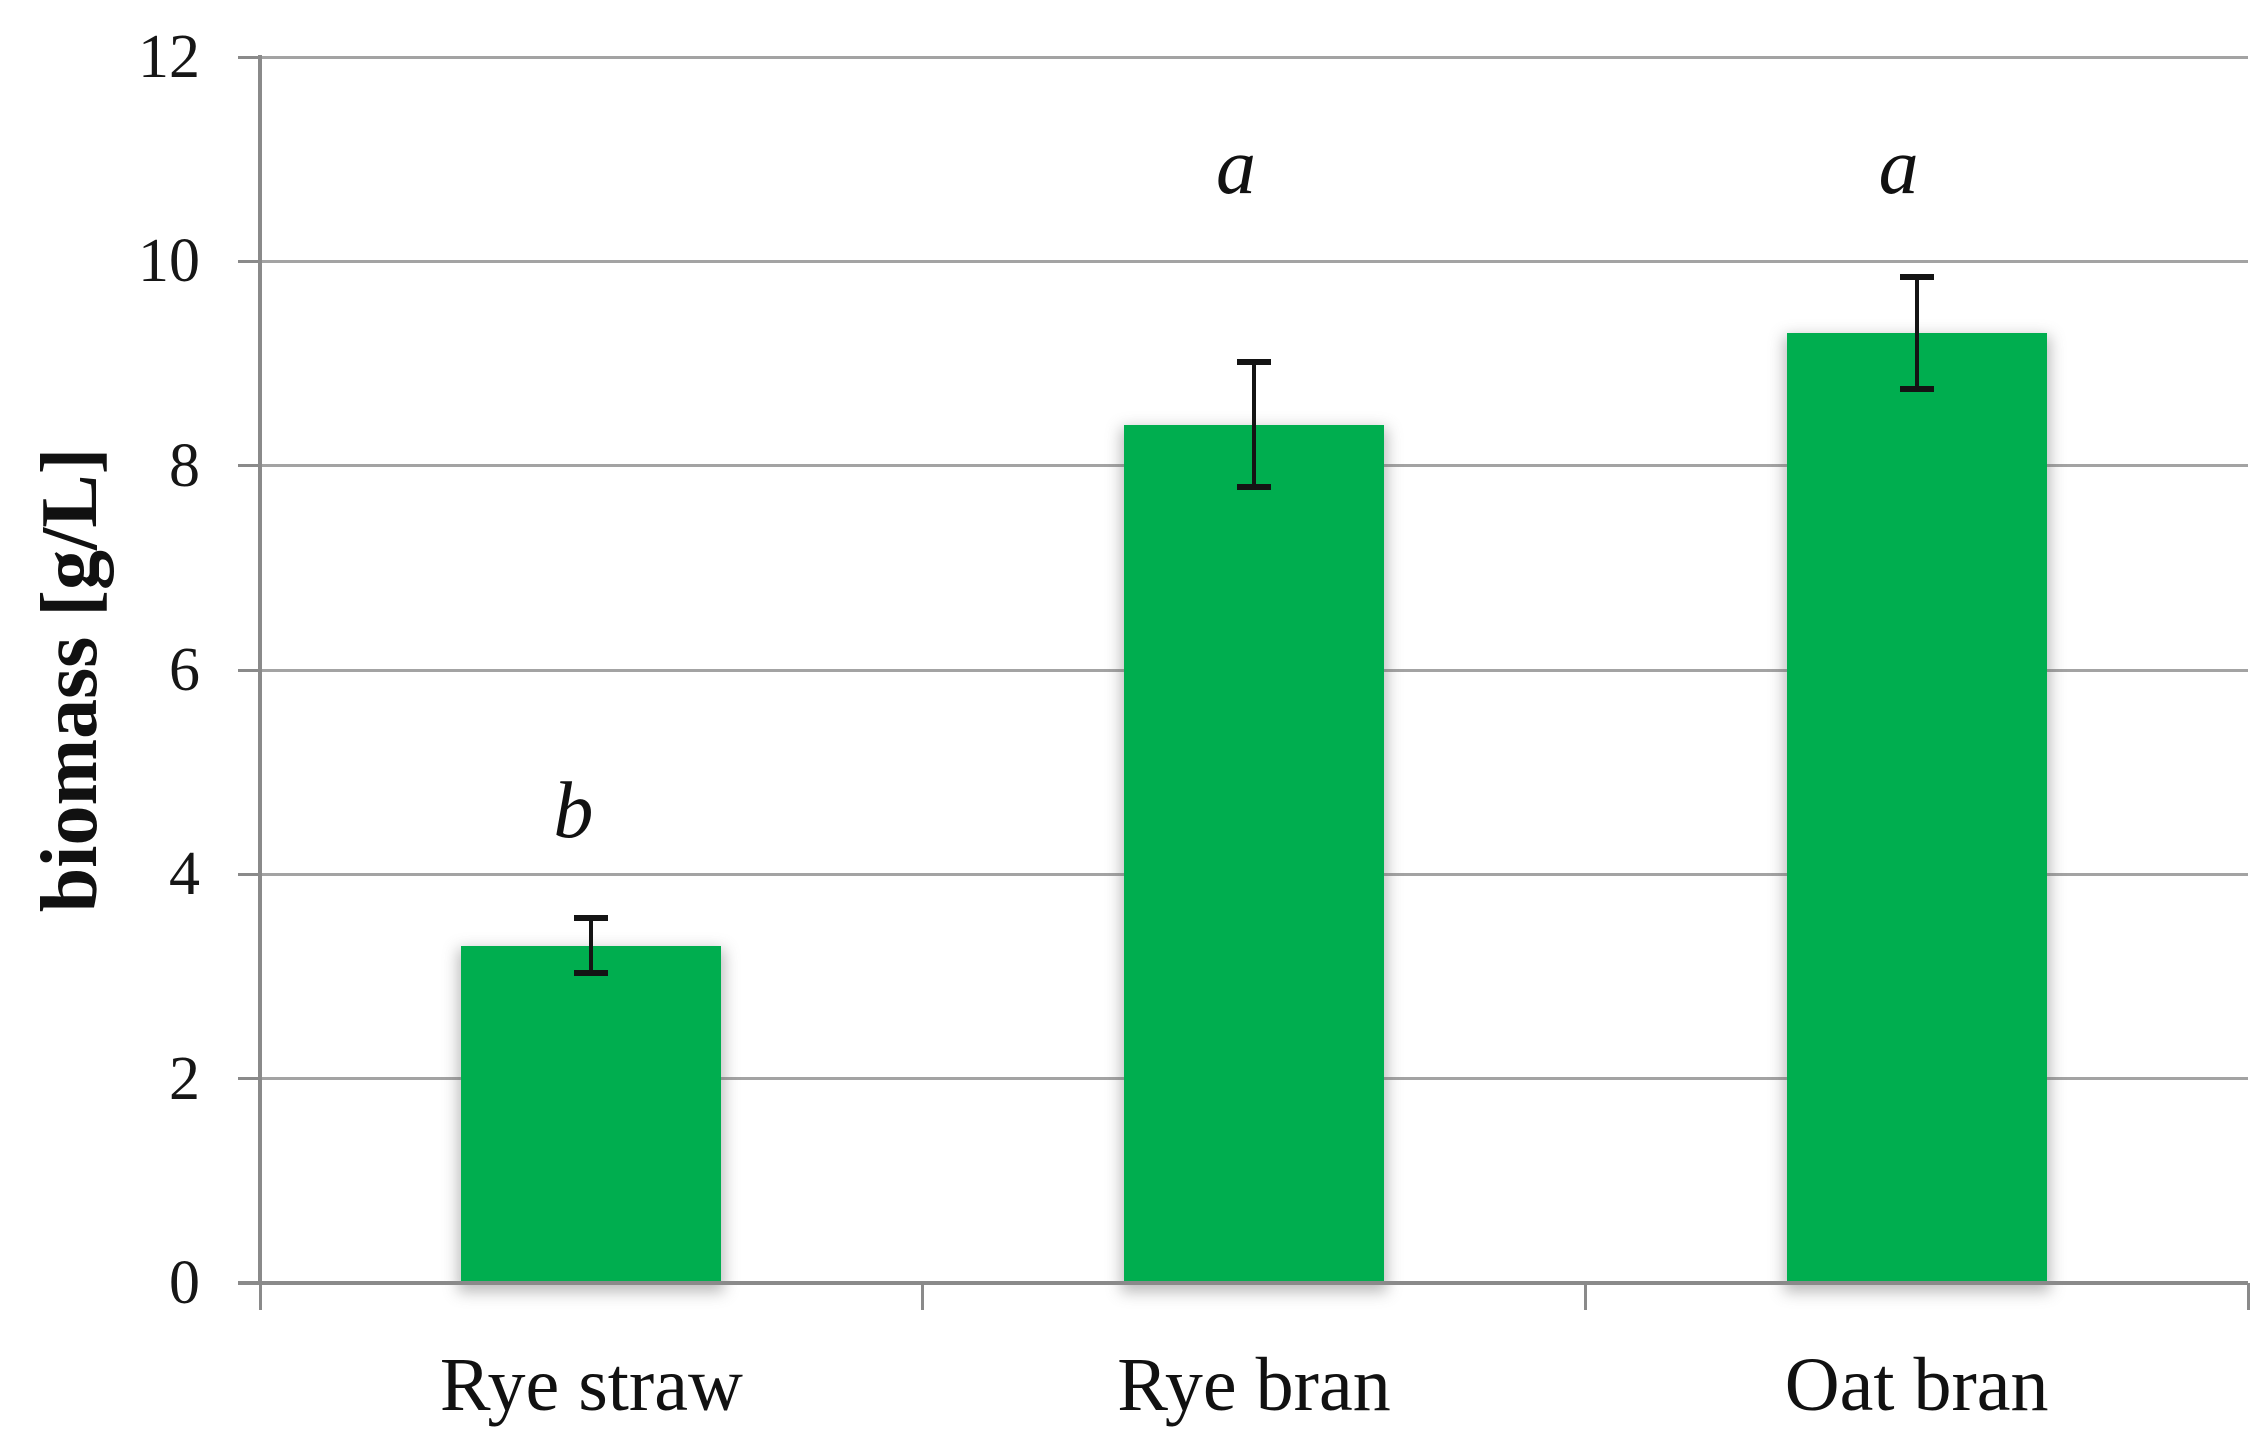  I want to click on significance-letter: b, so click(573, 811).